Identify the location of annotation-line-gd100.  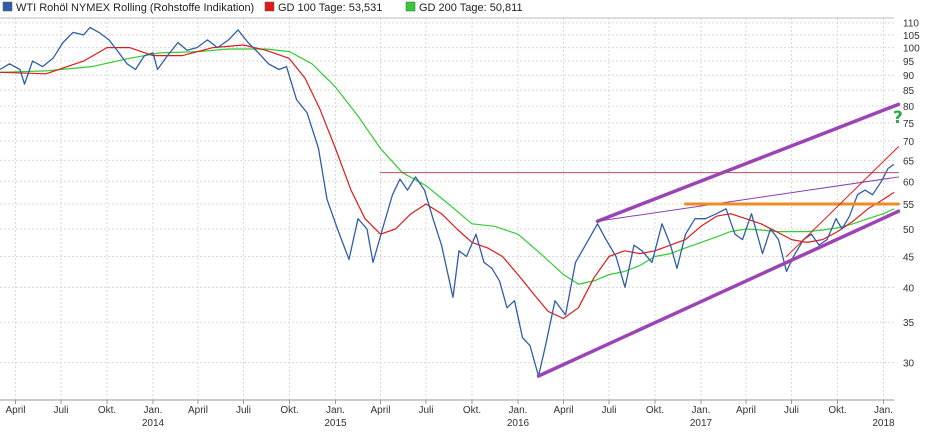
(842, 202).